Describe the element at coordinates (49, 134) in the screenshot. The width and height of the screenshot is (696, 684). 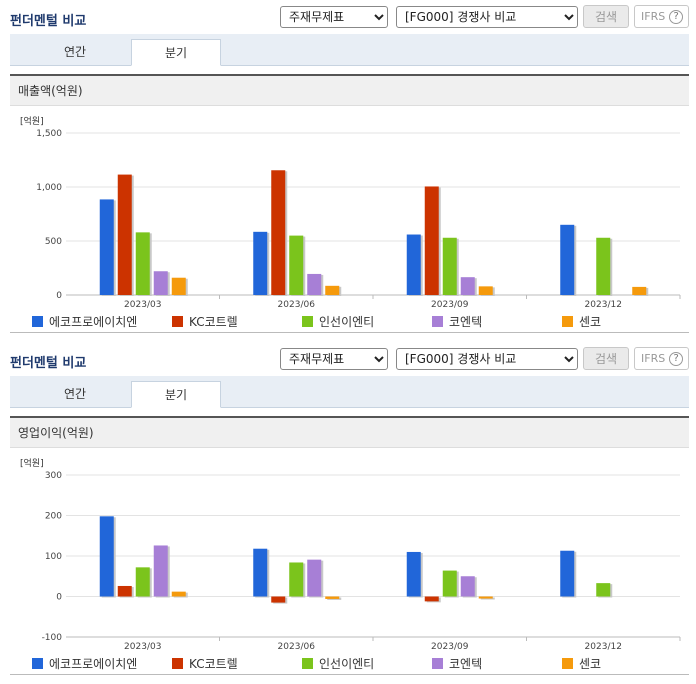
I see `y-tick-label: 1,500` at that location.